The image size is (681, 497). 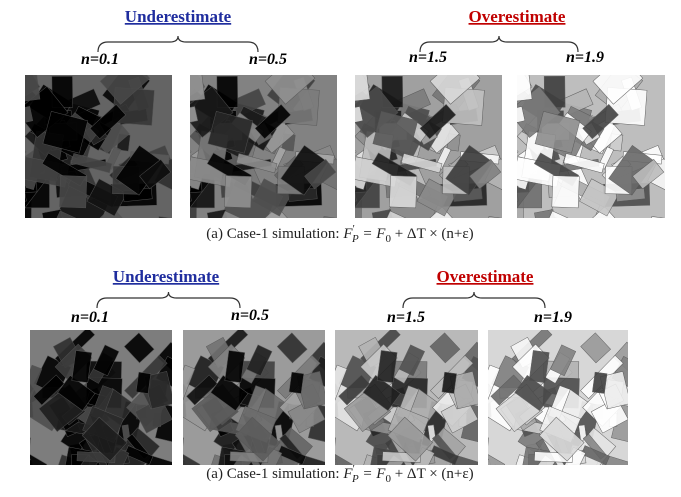 I want to click on group-title: Underestimate, so click(x=166, y=276).